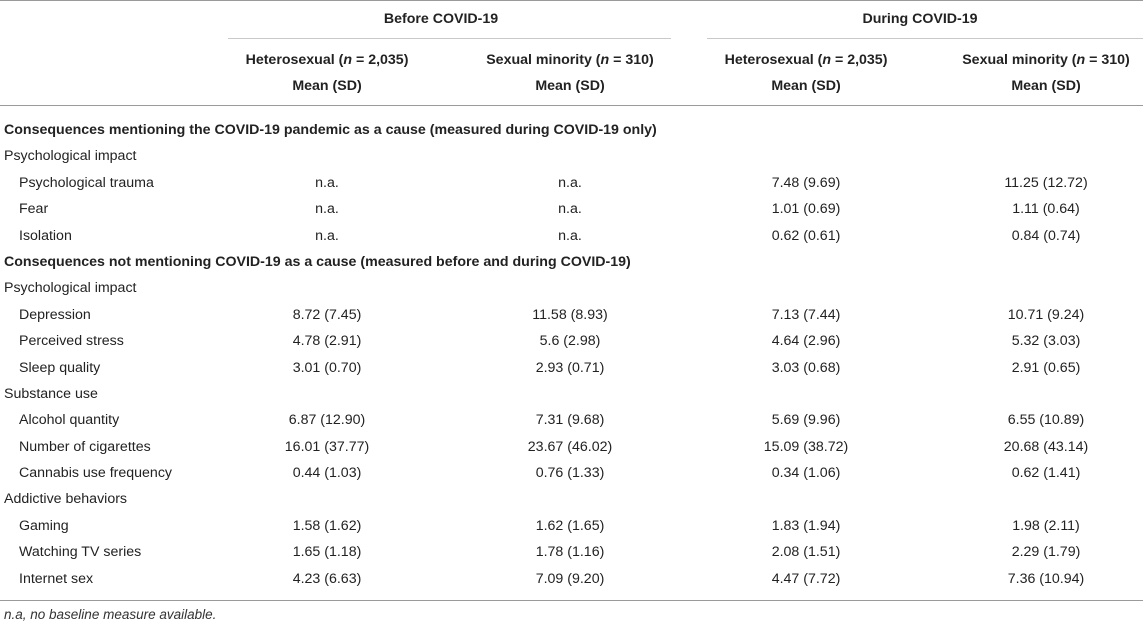 This screenshot has width=1143, height=626. Describe the element at coordinates (1046, 420) in the screenshot. I see `table-cell: 6.55 (10.89)` at that location.